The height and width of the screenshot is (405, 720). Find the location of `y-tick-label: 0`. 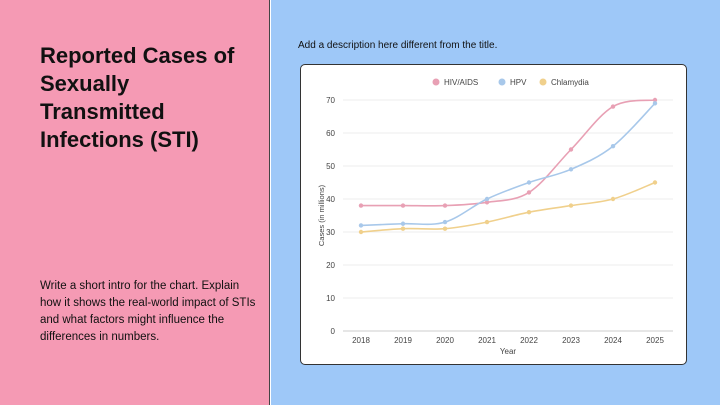

y-tick-label: 0 is located at coordinates (333, 331).